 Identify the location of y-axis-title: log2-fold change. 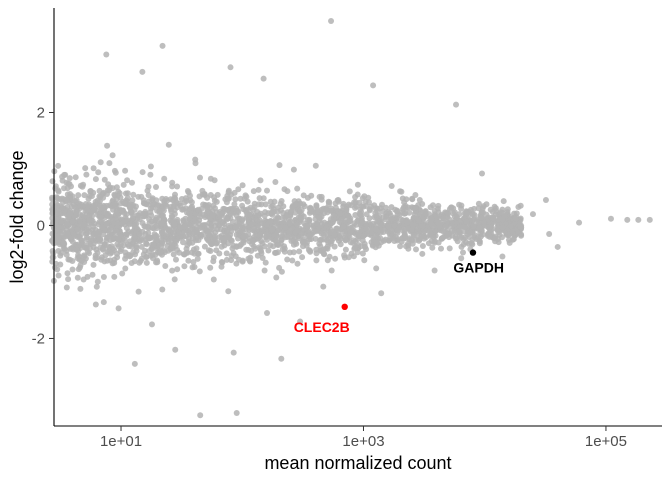
(17, 216).